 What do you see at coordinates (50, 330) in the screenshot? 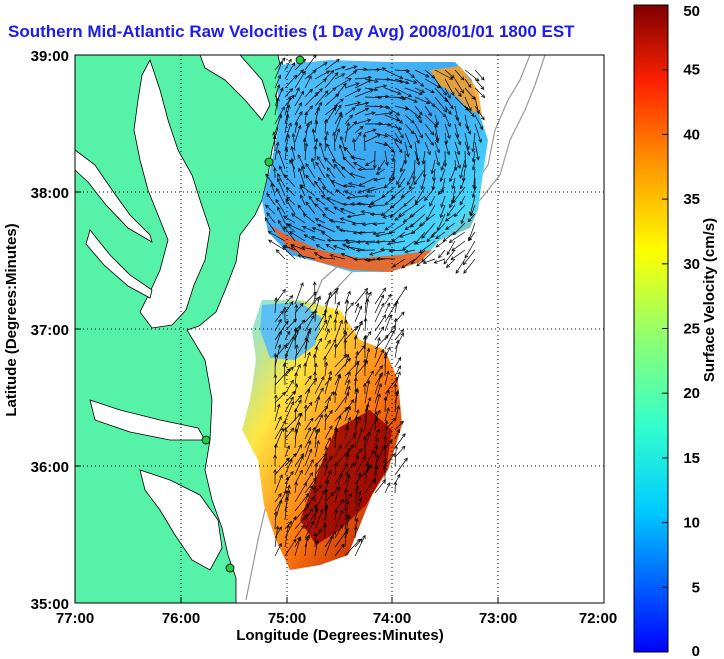
I see `y-tick-label: 37:00` at bounding box center [50, 330].